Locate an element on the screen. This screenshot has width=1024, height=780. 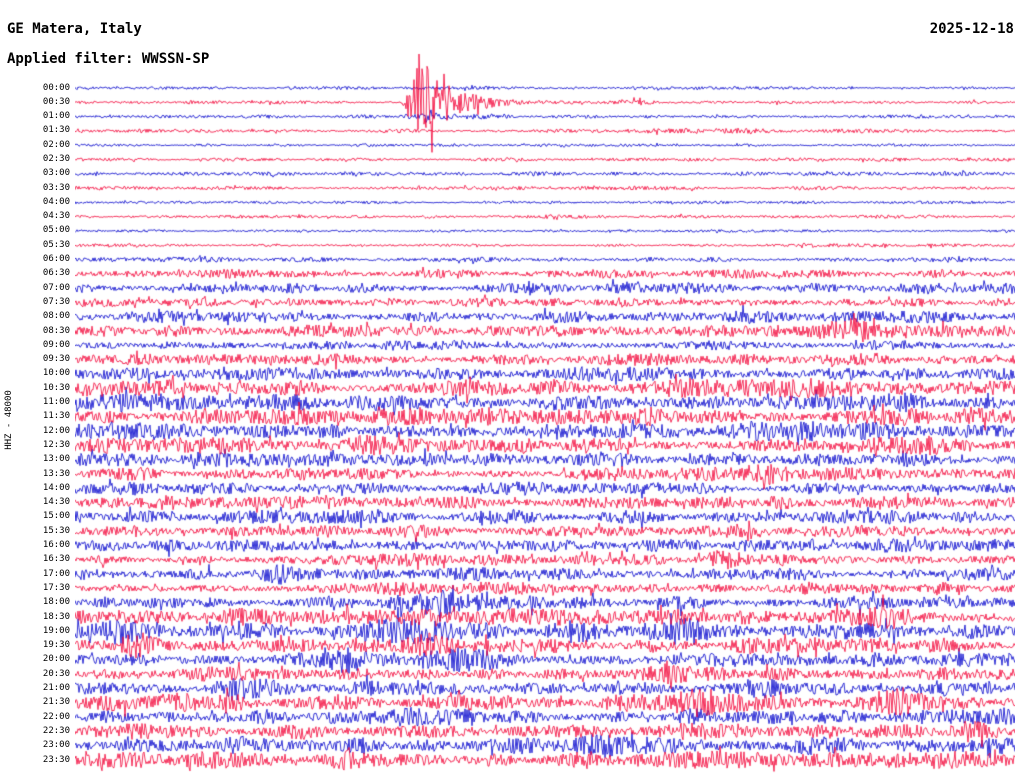
time-label: 10:30 is located at coordinates (56, 387).